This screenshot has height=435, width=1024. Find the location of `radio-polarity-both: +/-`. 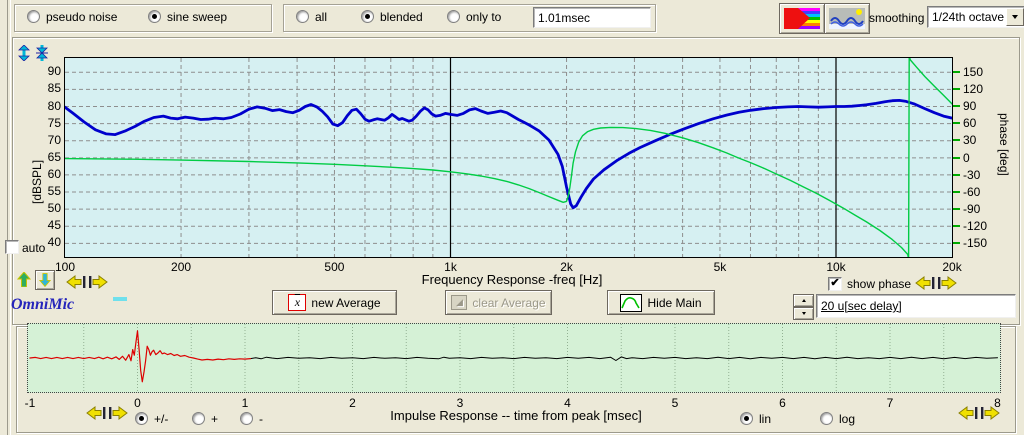

radio-polarity-both: +/- is located at coordinates (151, 419).